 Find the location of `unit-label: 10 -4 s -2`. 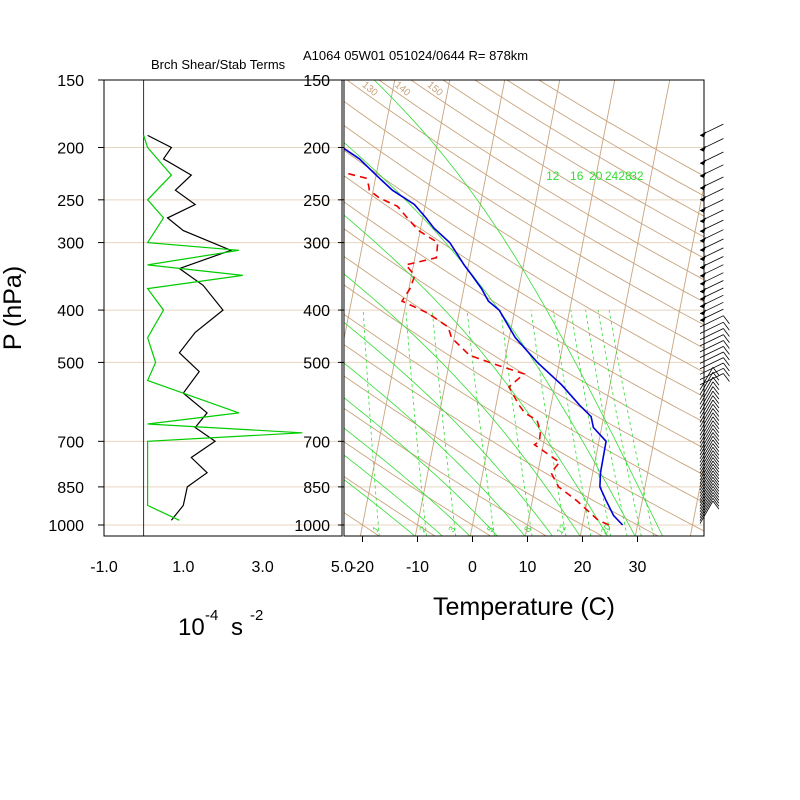

unit-label: 10 -4 s -2 is located at coordinates (220, 624).